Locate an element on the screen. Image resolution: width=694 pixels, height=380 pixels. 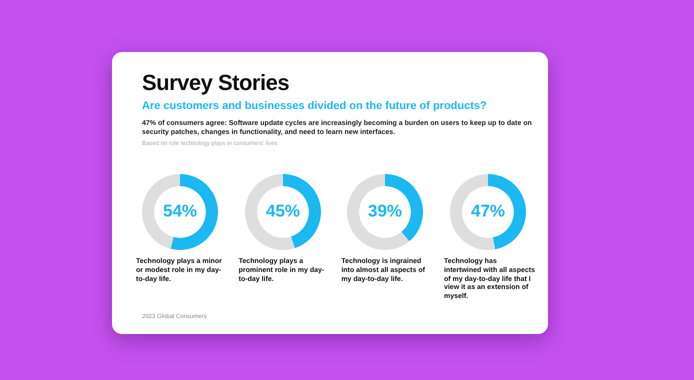
text: Survey Stories is located at coordinates (216, 83).